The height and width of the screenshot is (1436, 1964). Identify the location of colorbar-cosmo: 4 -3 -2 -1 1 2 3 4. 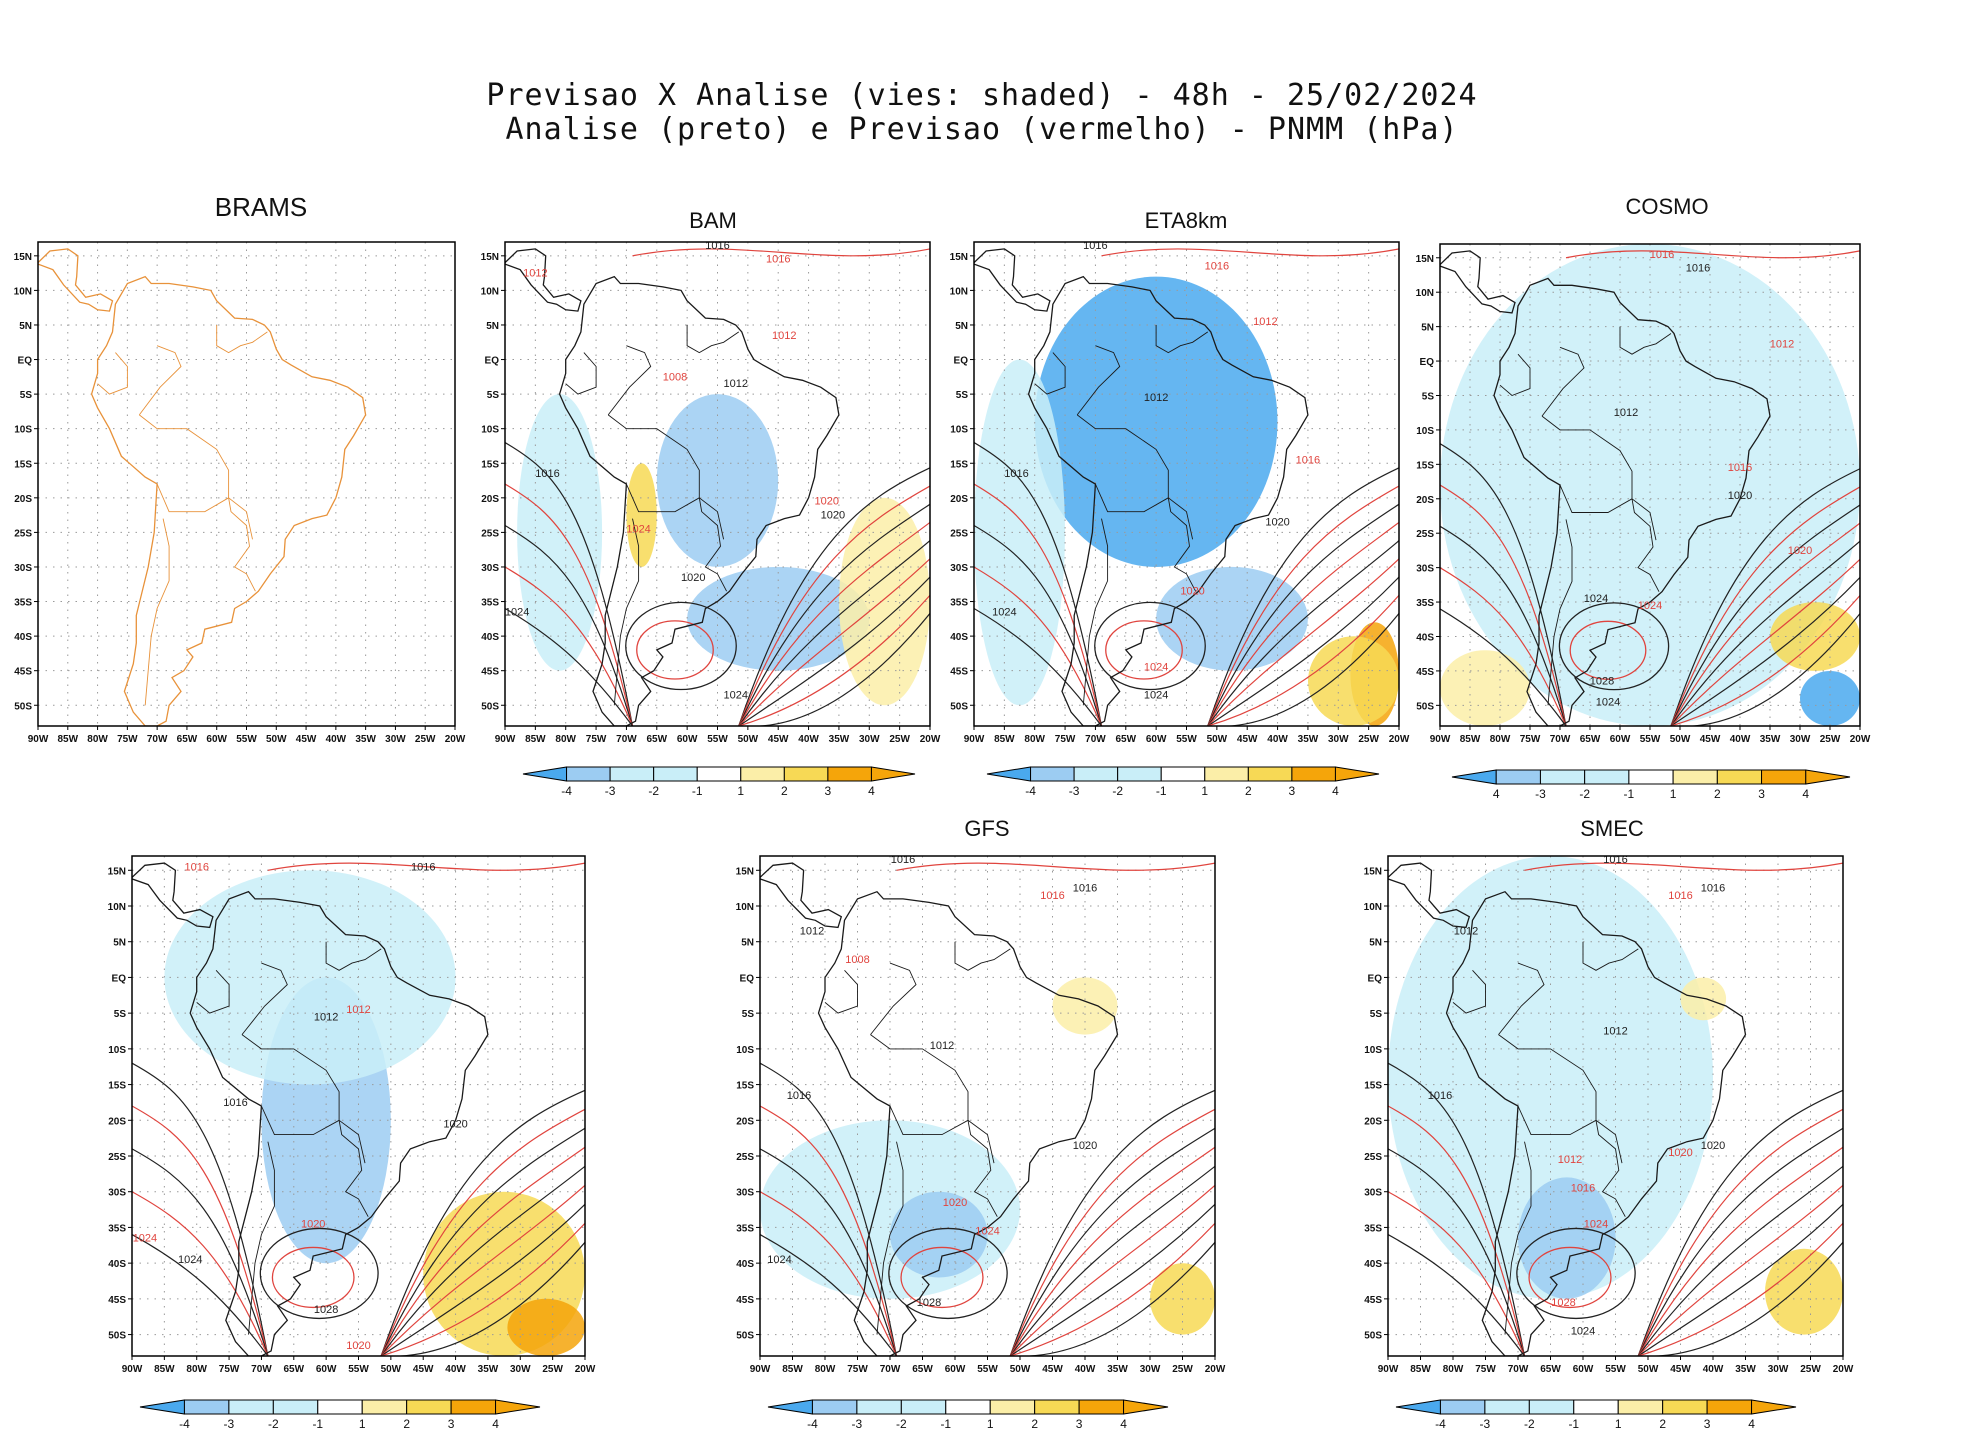
(1651, 785).